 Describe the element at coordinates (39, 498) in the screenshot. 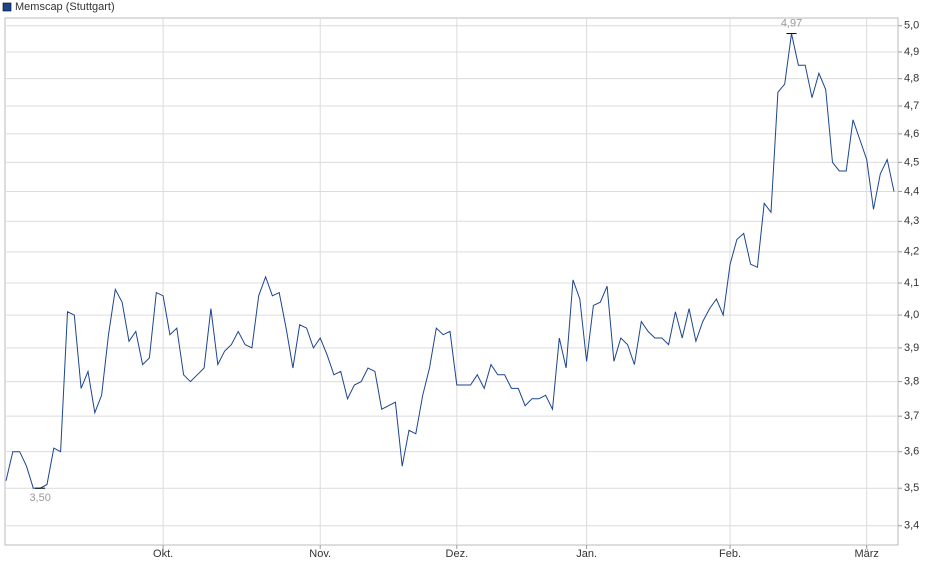

I see `value-label: 3,50` at that location.